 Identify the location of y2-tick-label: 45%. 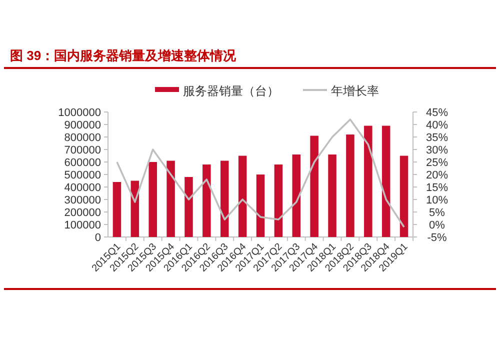
(437, 113).